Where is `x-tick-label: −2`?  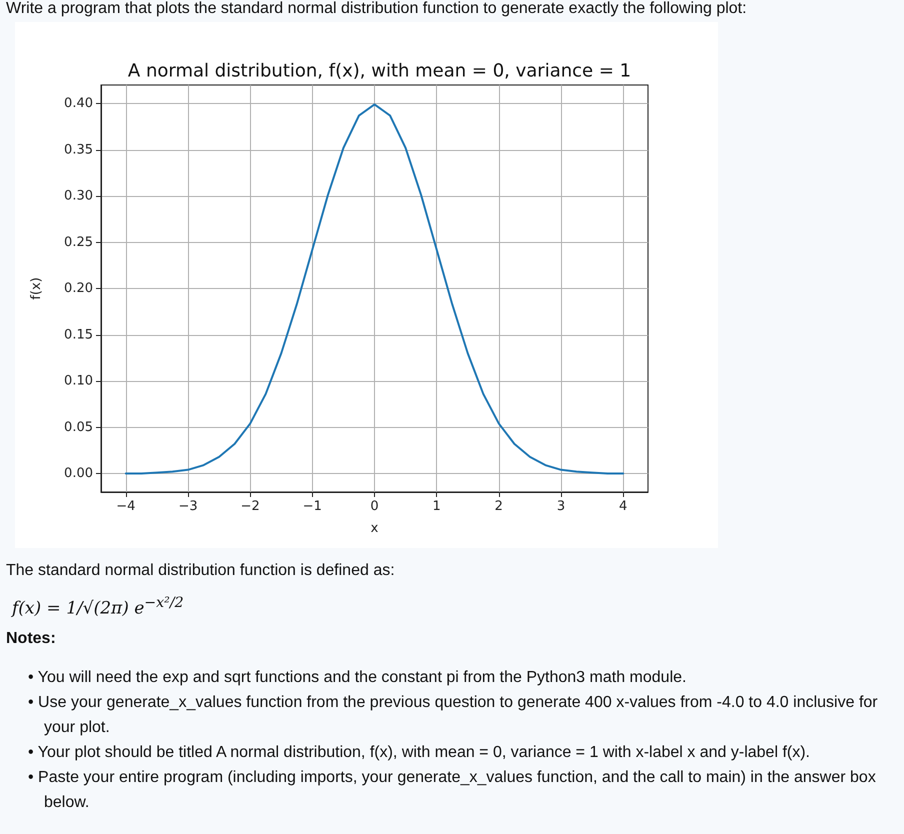
x-tick-label: −2 is located at coordinates (250, 506).